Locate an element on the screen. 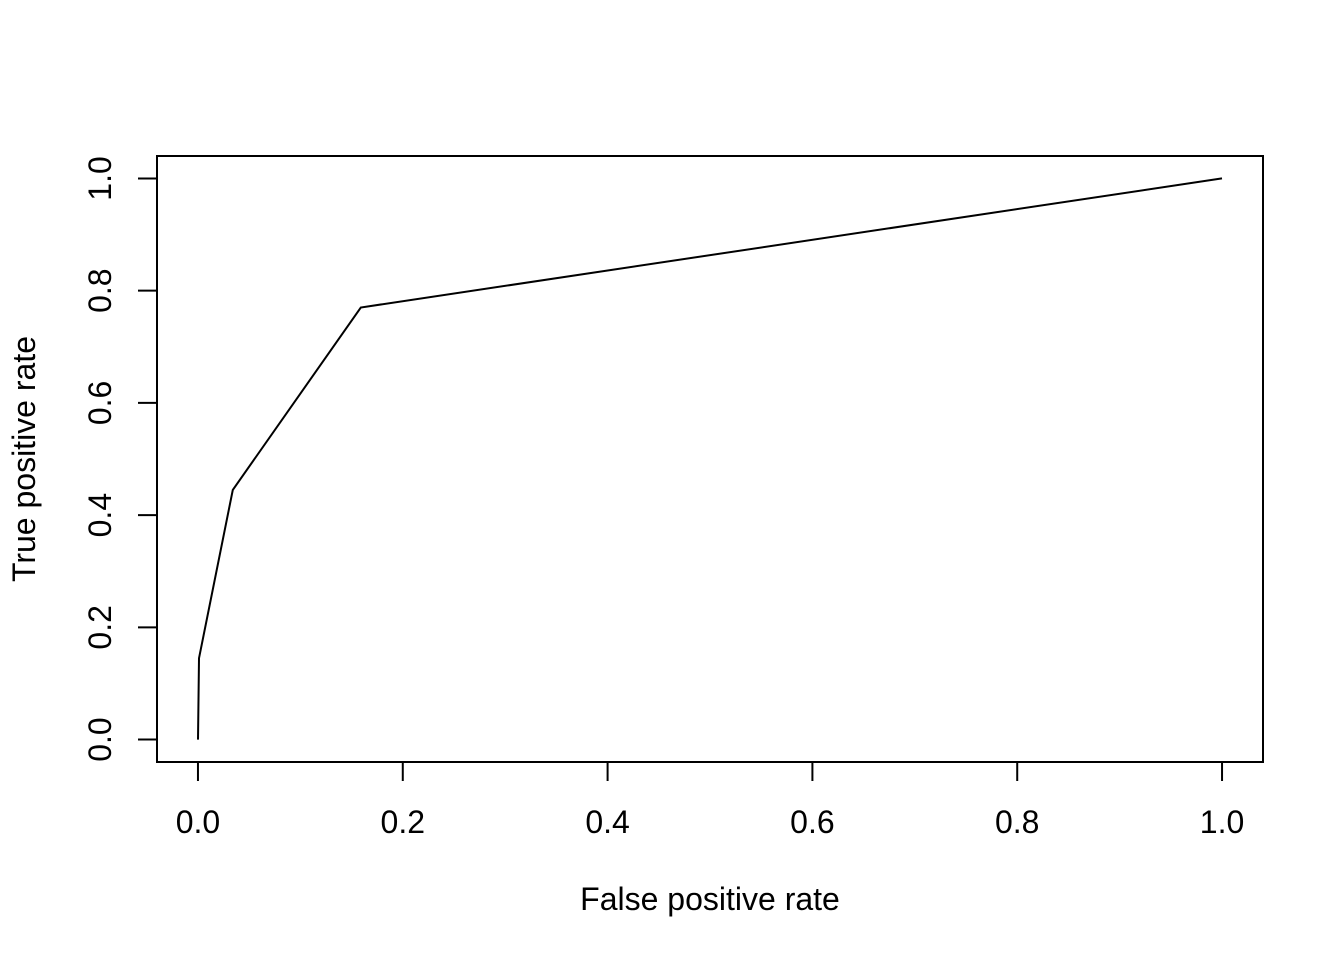  x-tick-label: 0.2 is located at coordinates (403, 822).